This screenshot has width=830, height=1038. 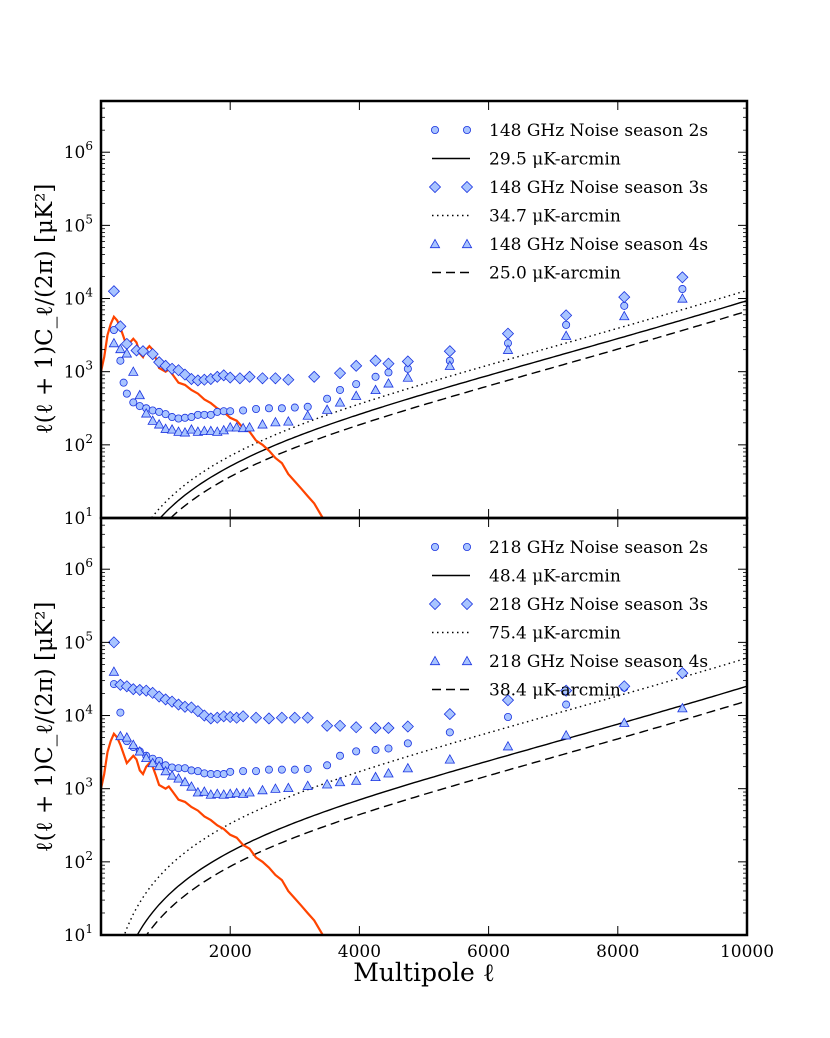 I want to click on bottom-y-tick-labels: 10¹ 10² 10³ 10⁴ 10⁵ 10⁶, so click(x=79, y=751).